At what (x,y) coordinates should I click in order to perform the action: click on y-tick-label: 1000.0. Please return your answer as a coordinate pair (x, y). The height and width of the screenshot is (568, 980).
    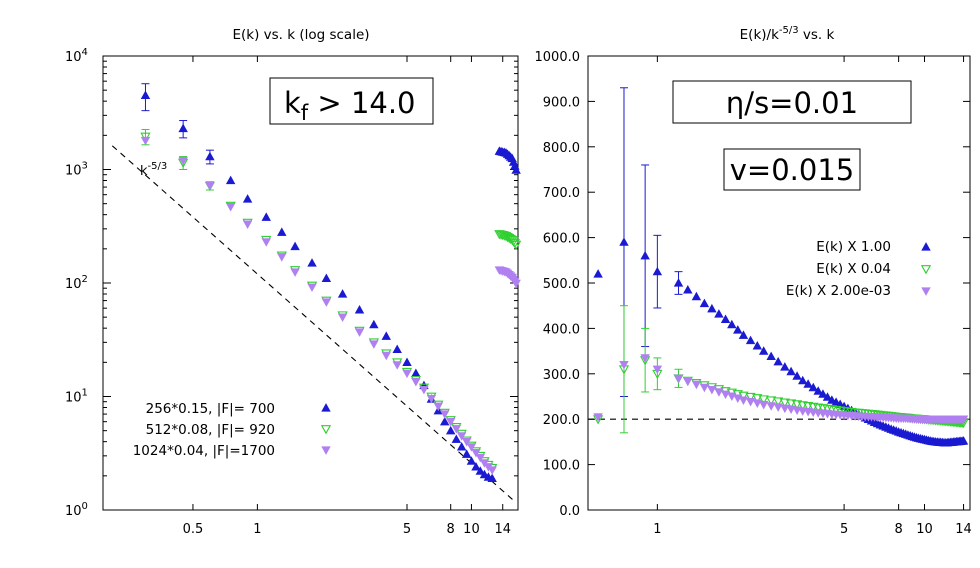
    Looking at the image, I should click on (558, 57).